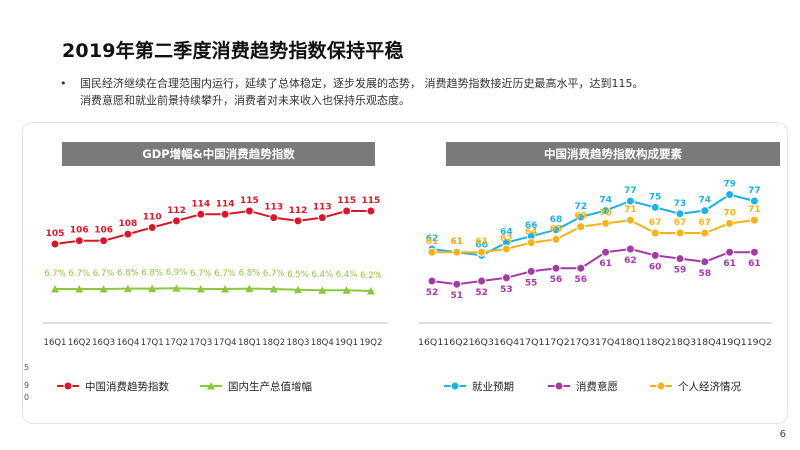  Describe the element at coordinates (556, 229) in the screenshot. I see `component-data-label: 65` at that location.